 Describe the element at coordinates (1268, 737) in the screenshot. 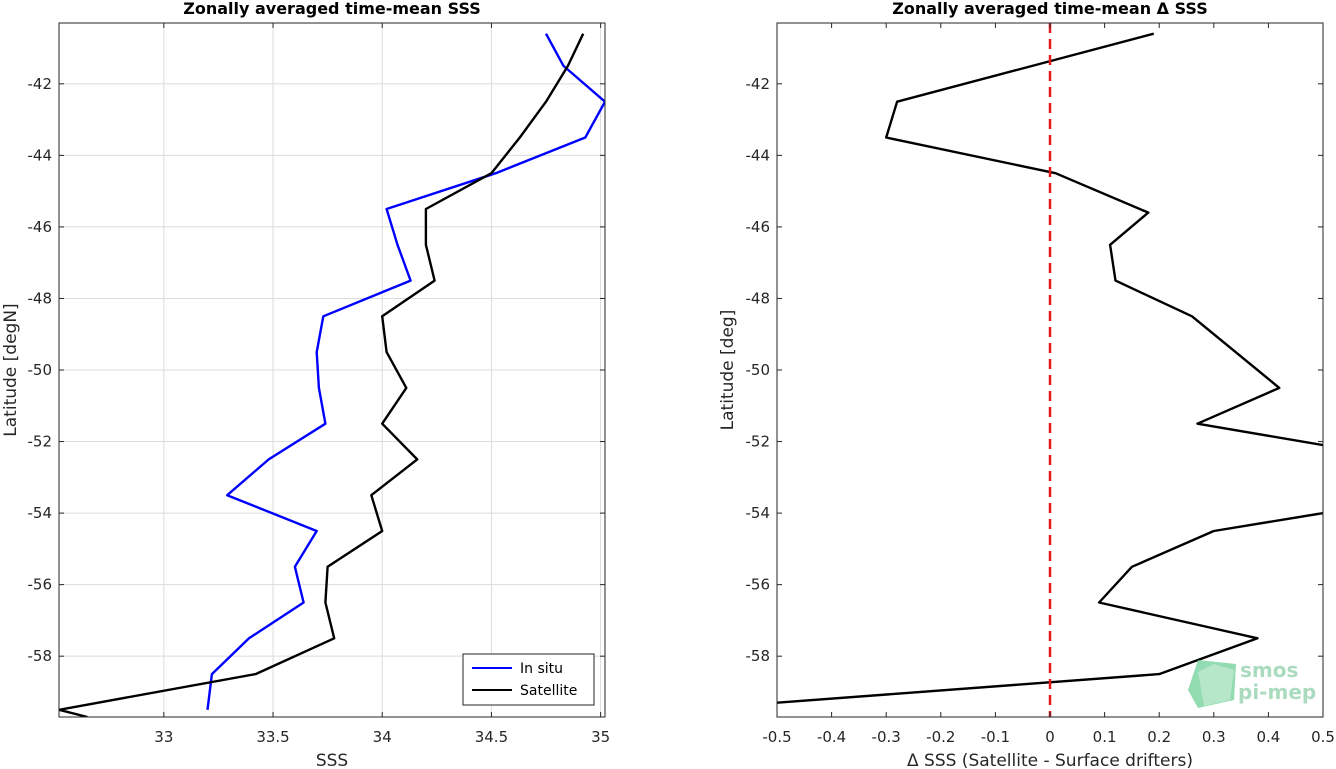

I see `right-x-tick-label: 0.4` at that location.